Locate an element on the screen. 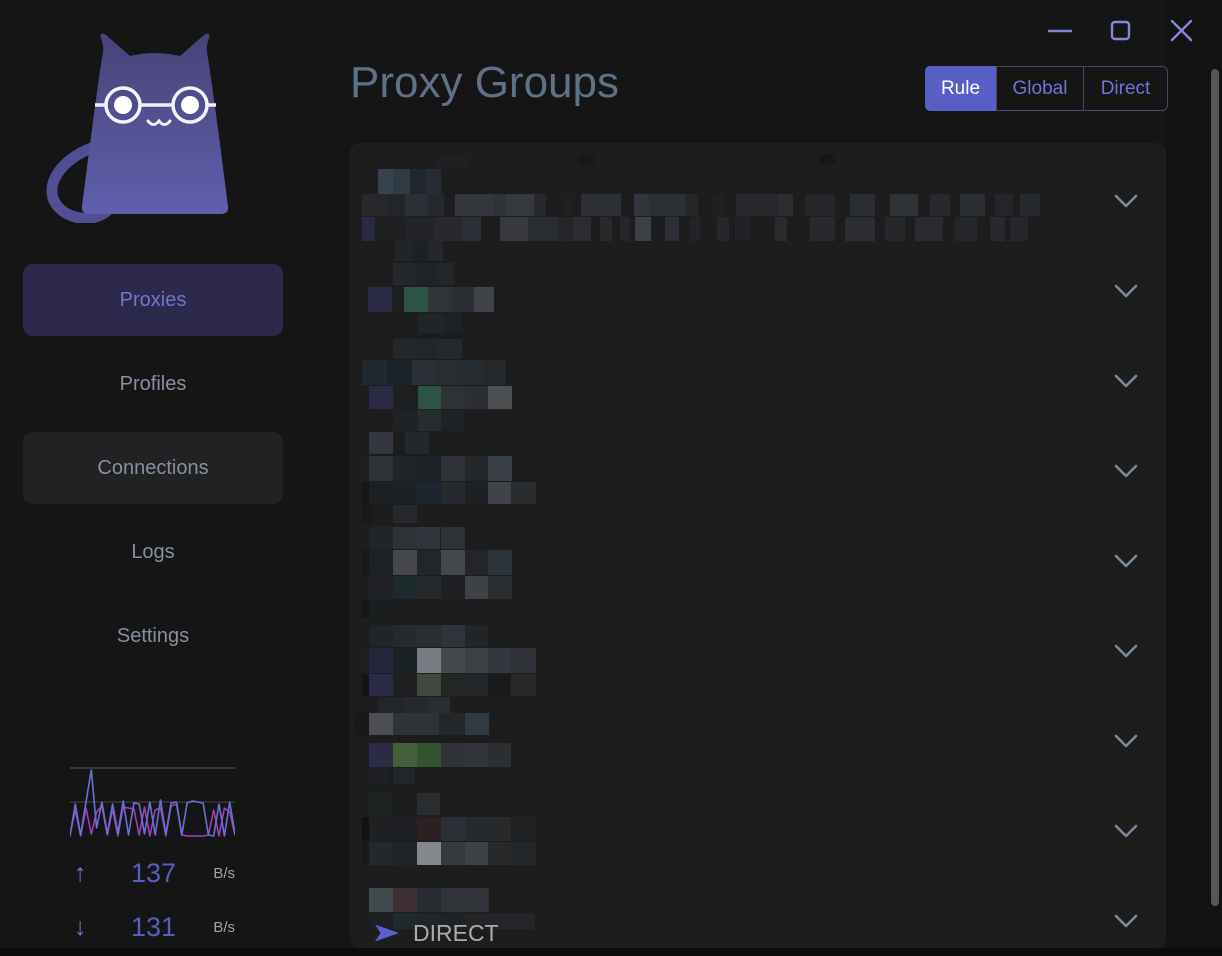 Image resolution: width=1222 pixels, height=956 pixels. mode-direct-button: Direct is located at coordinates (1125, 88).